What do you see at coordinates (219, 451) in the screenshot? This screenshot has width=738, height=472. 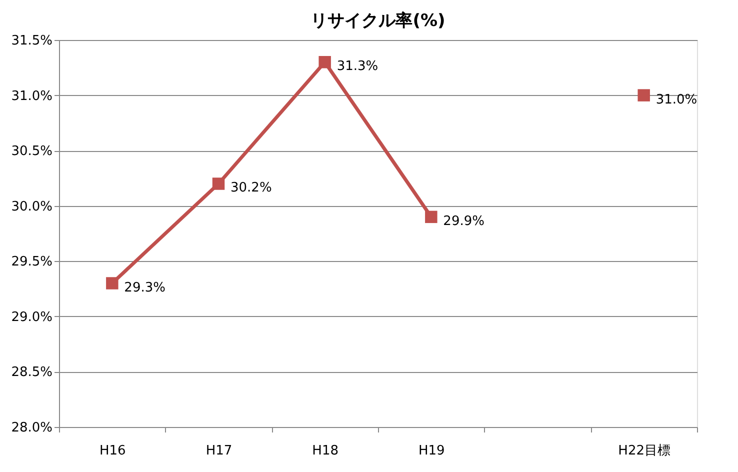 I see `x-tick-label: H17` at bounding box center [219, 451].